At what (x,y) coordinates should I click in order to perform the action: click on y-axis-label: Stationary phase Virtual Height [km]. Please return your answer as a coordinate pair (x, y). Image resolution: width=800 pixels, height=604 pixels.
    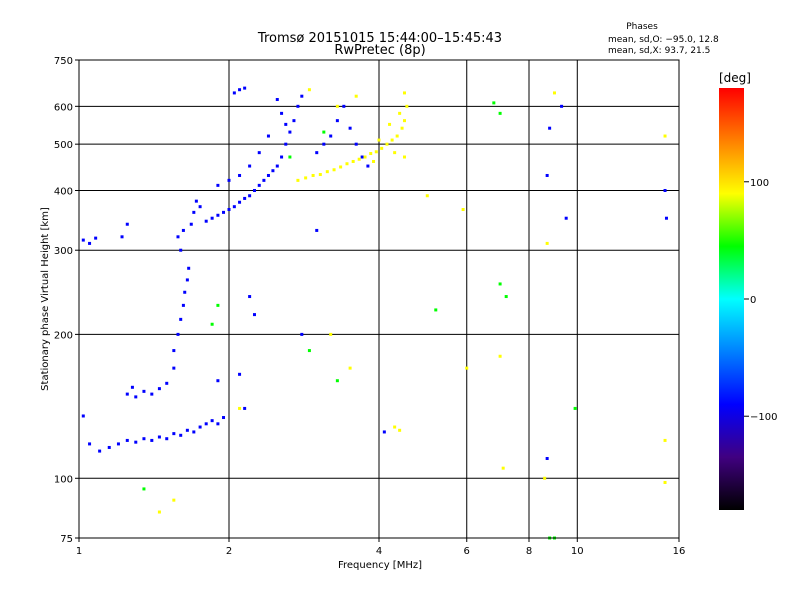
    Looking at the image, I should click on (45, 299).